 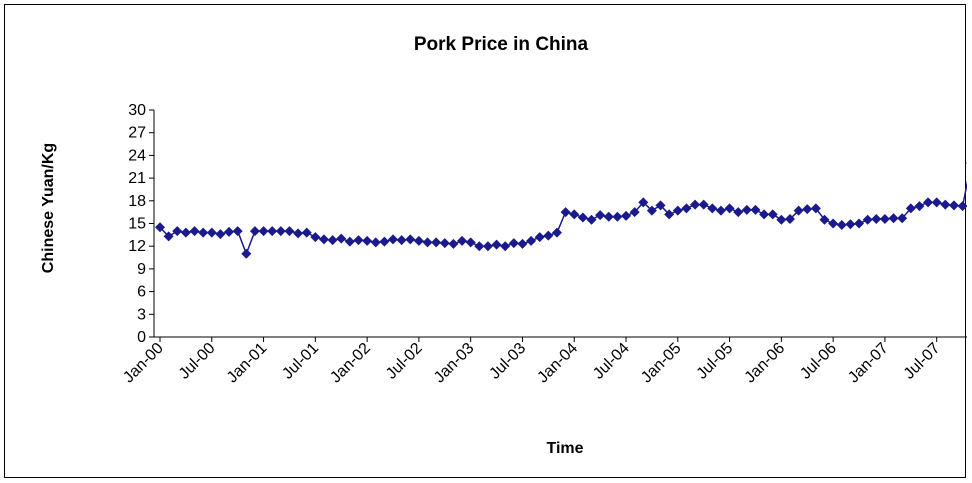 What do you see at coordinates (137, 224) in the screenshot?
I see `y-tick-label: 15` at bounding box center [137, 224].